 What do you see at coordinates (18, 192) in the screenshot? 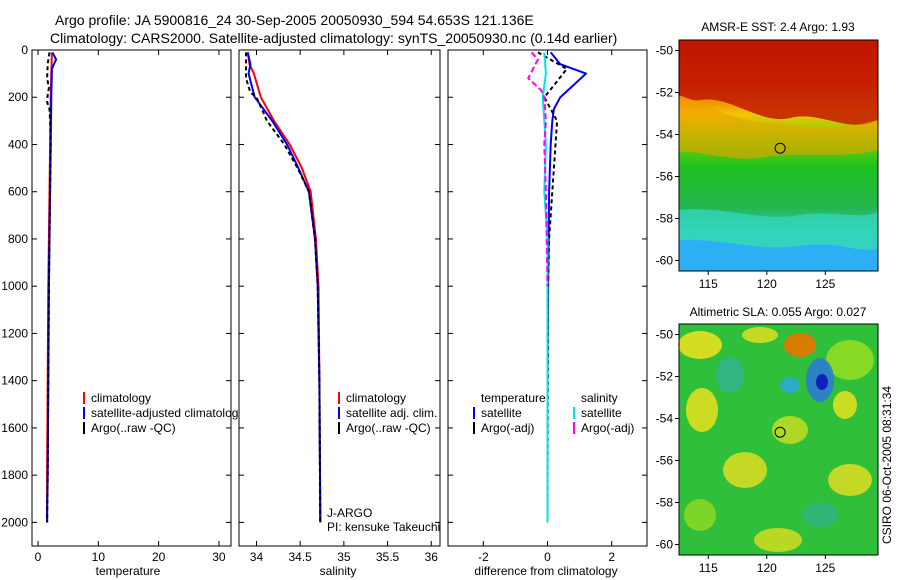
I see `y-tick-label: 600` at bounding box center [18, 192].